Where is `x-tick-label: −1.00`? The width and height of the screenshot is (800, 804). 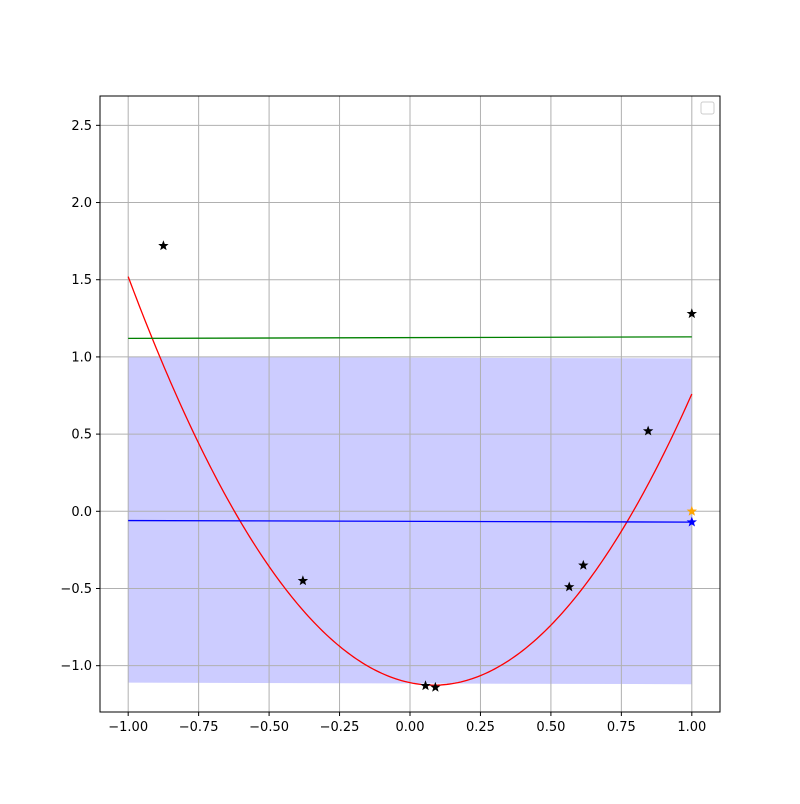
x-tick-label: −1.00 is located at coordinates (128, 727).